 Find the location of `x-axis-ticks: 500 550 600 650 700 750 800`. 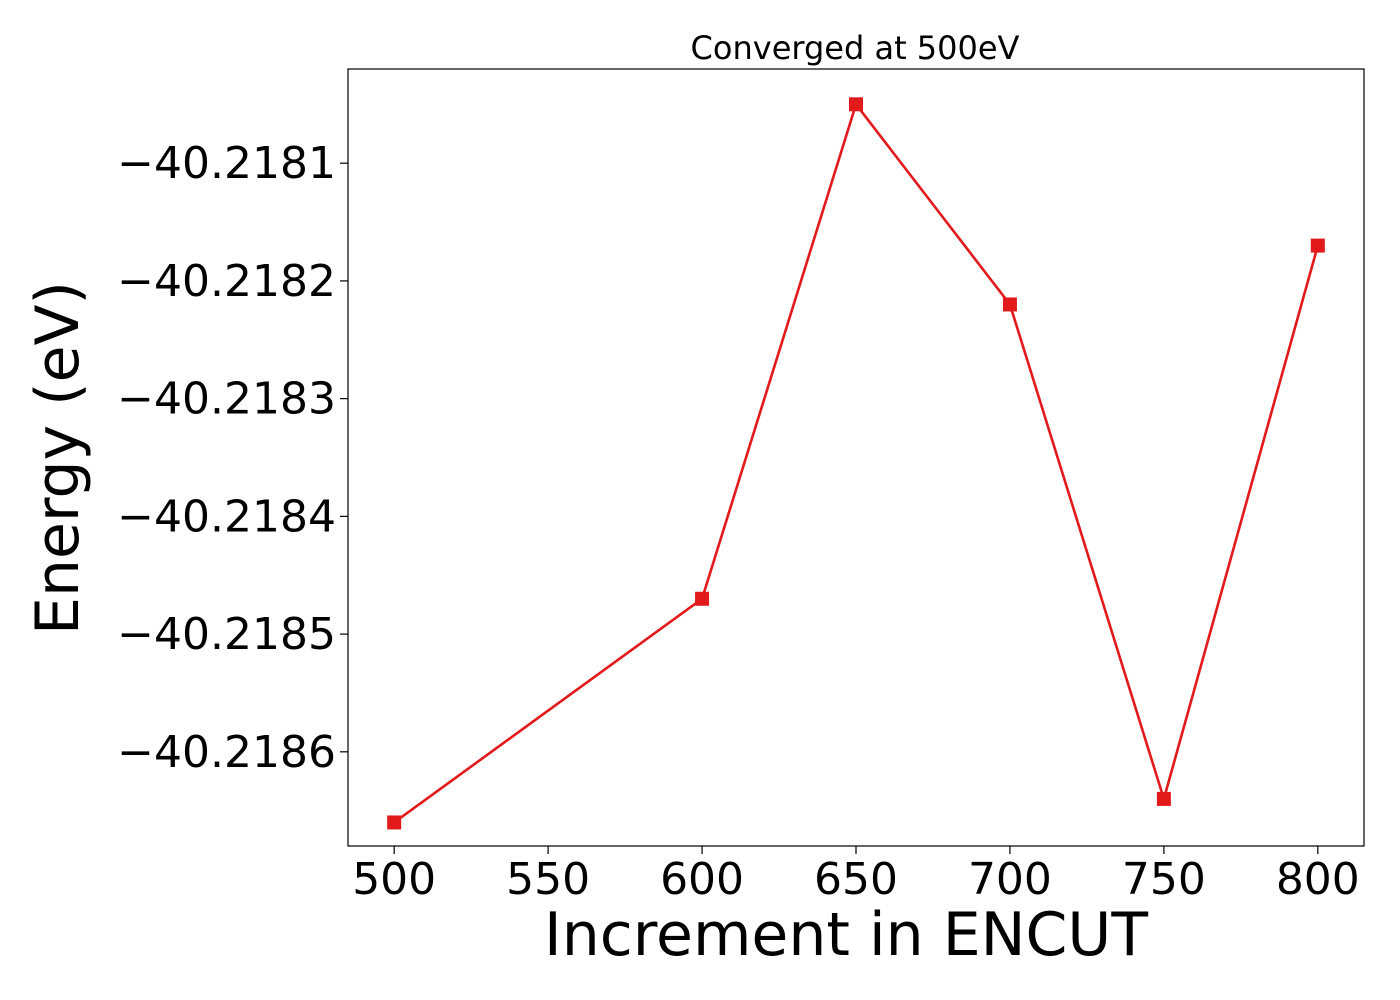

x-axis-ticks: 500 550 600 650 700 750 800 is located at coordinates (856, 875).